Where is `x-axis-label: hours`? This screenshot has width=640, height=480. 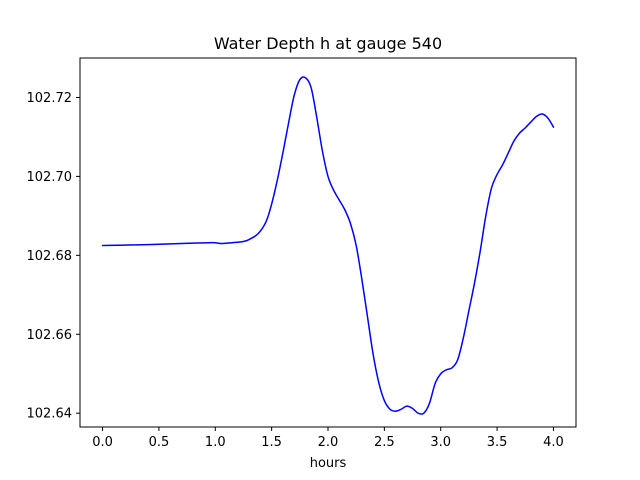 x-axis-label: hours is located at coordinates (328, 463).